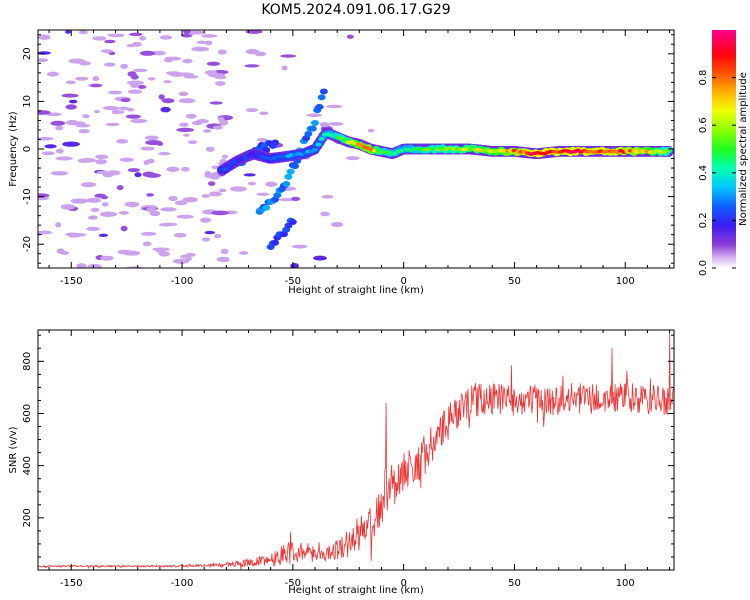 This screenshot has height=600, width=750. What do you see at coordinates (27, 149) in the screenshot?
I see `y-tick-label: 0` at bounding box center [27, 149].